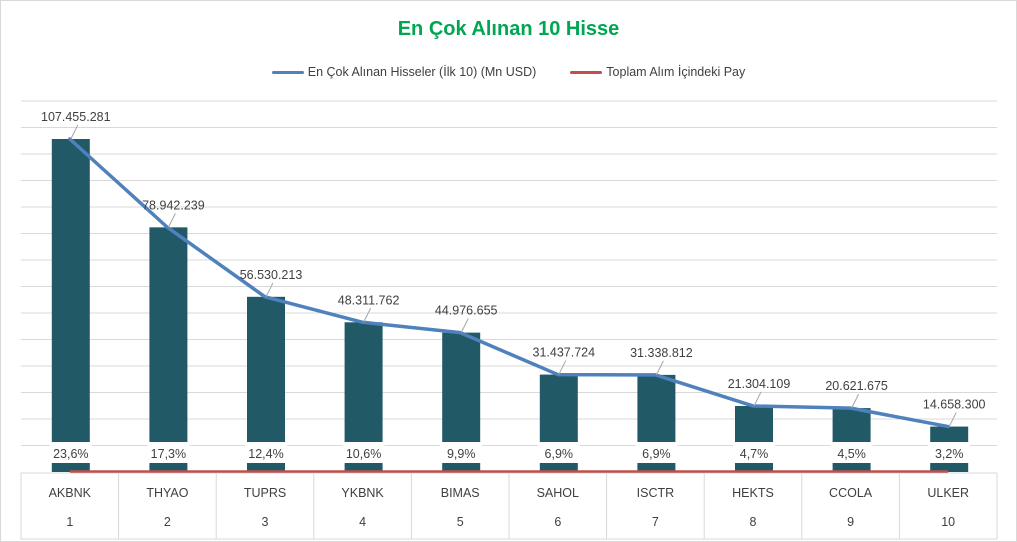 Image resolution: width=1017 pixels, height=542 pixels. What do you see at coordinates (564, 353) in the screenshot?
I see `value-label: 31.437.724` at bounding box center [564, 353].